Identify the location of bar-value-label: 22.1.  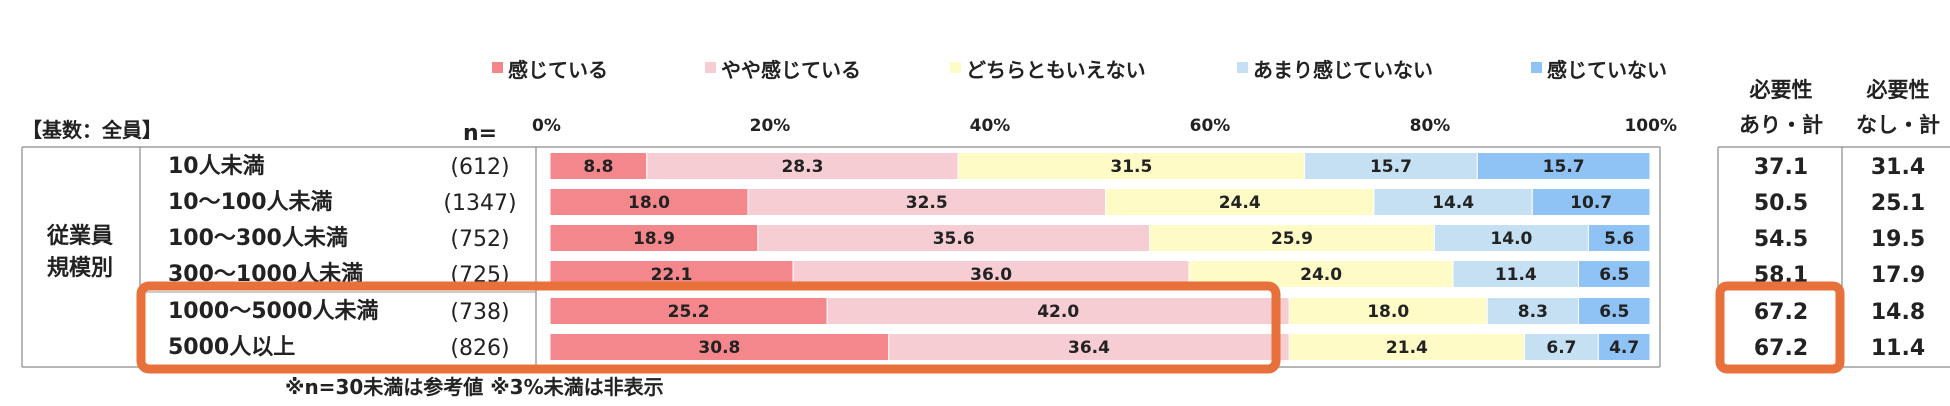
(672, 275).